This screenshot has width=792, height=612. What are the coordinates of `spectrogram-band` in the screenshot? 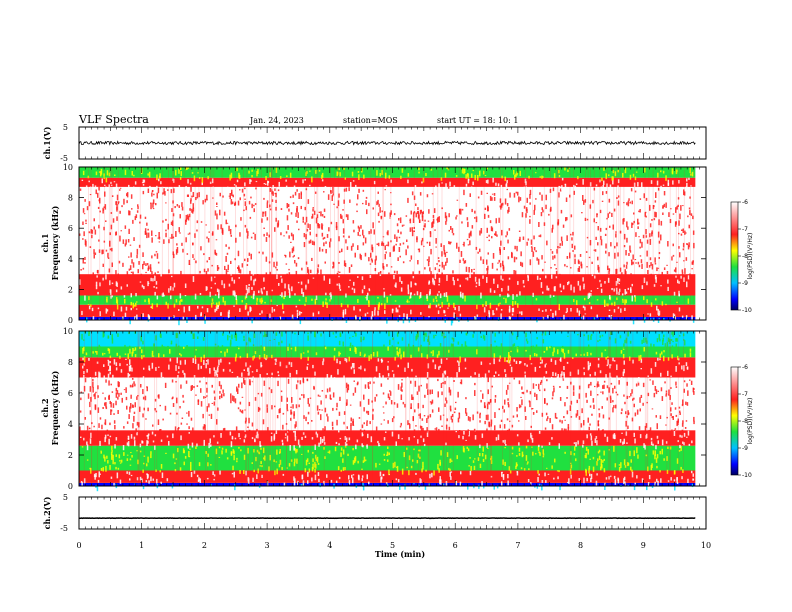 It's located at (387, 182).